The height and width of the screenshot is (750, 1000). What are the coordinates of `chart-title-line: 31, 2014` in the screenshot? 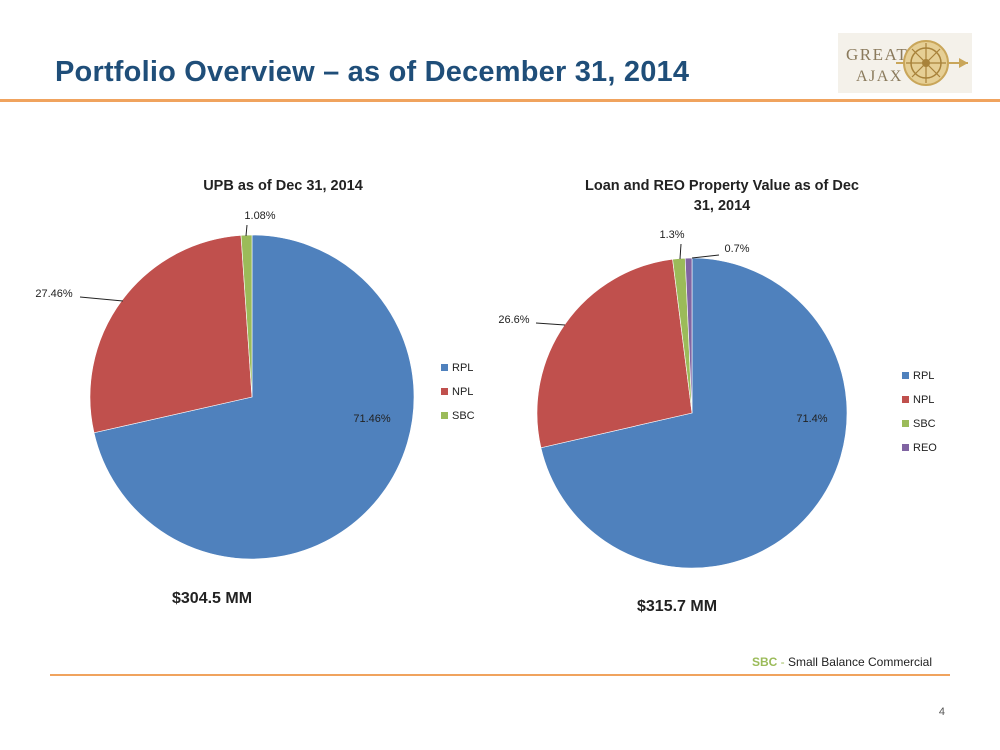 It's located at (722, 206).